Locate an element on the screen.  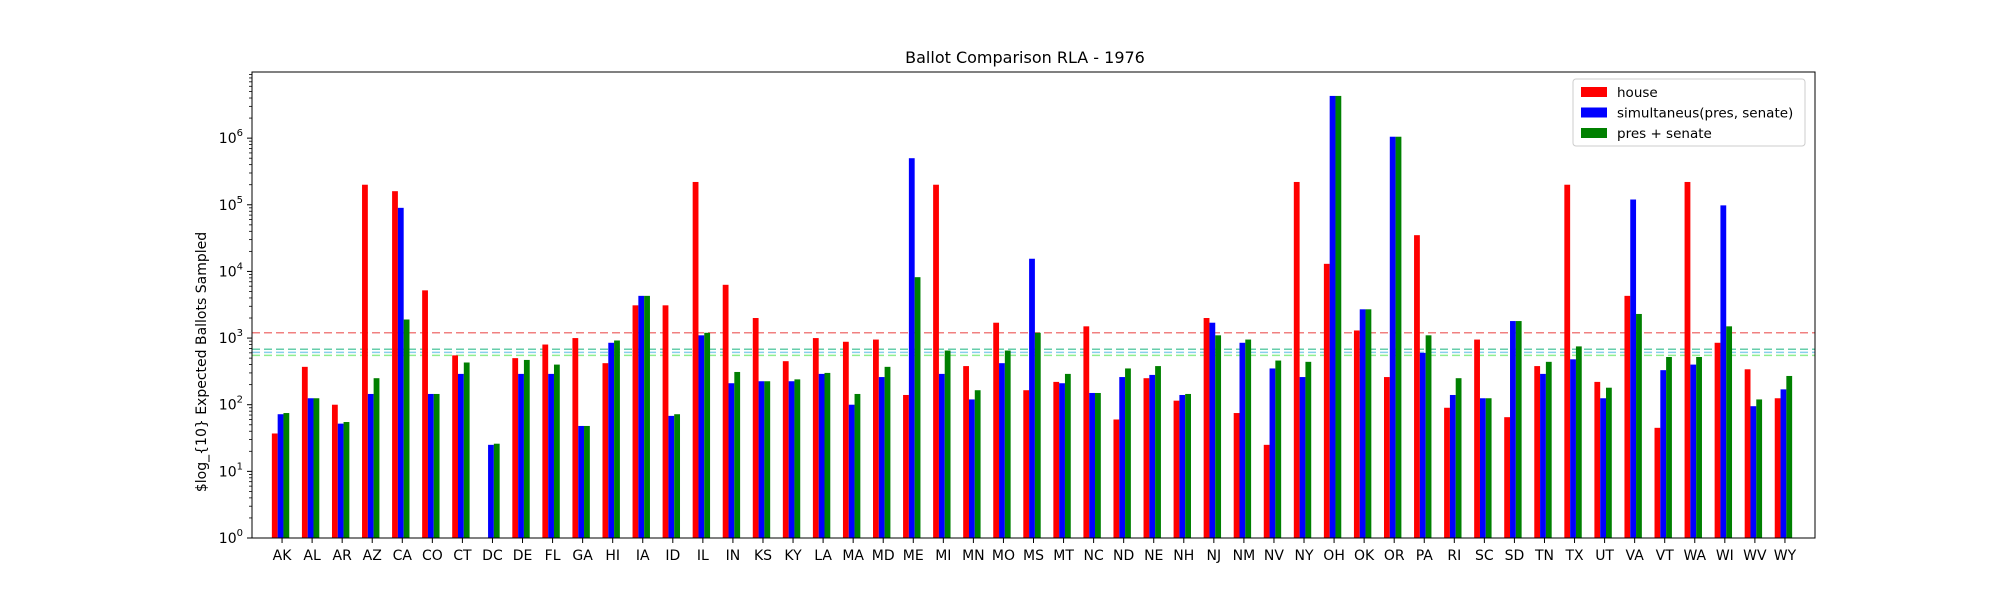
x-tick-label: TN is located at coordinates (1544, 556).